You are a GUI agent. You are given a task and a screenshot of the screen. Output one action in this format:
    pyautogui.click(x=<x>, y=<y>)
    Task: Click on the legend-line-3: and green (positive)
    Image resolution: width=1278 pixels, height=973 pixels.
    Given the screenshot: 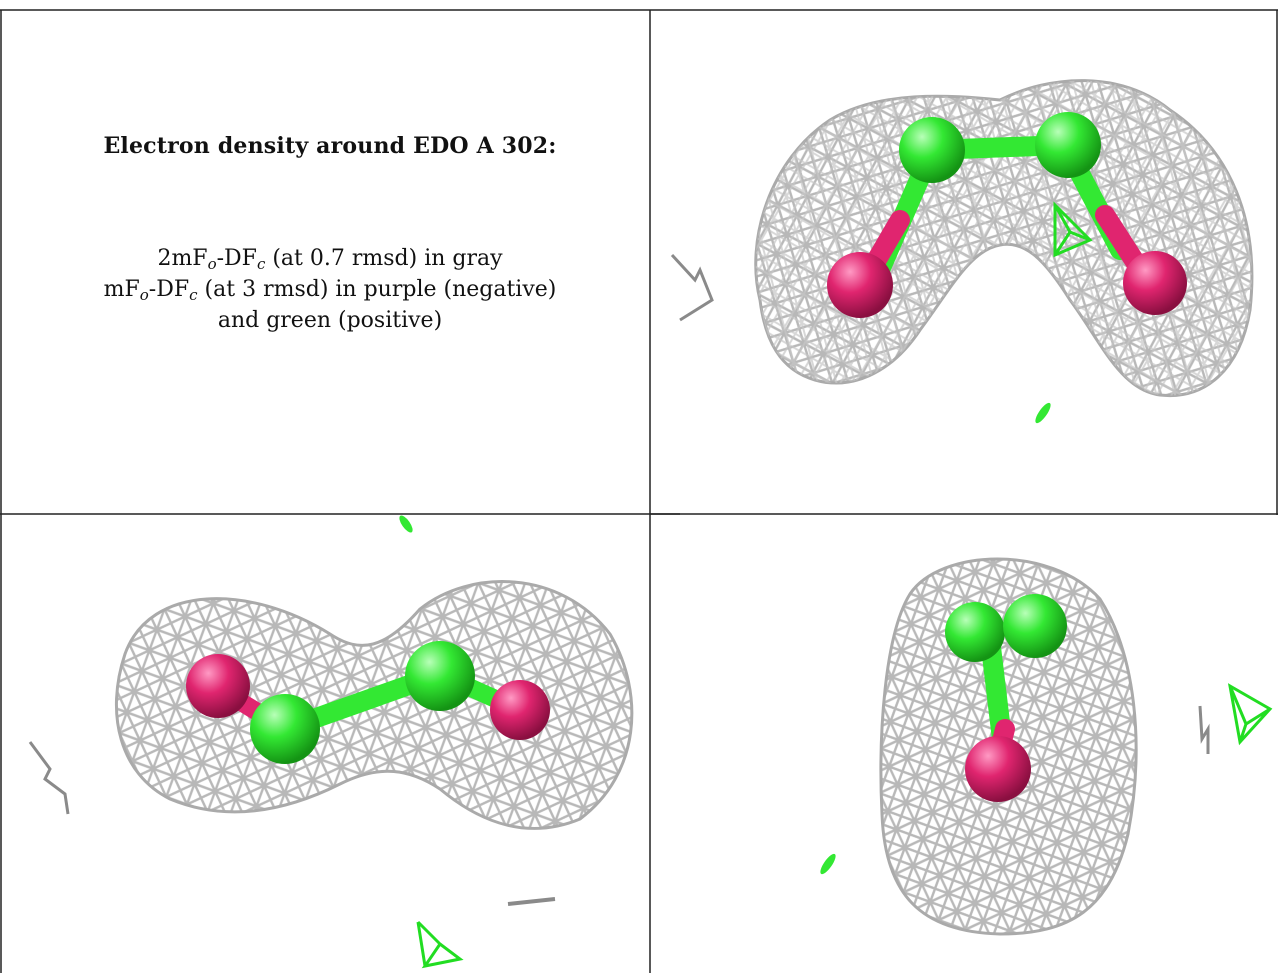 What is the action you would take?
    pyautogui.click(x=330, y=320)
    